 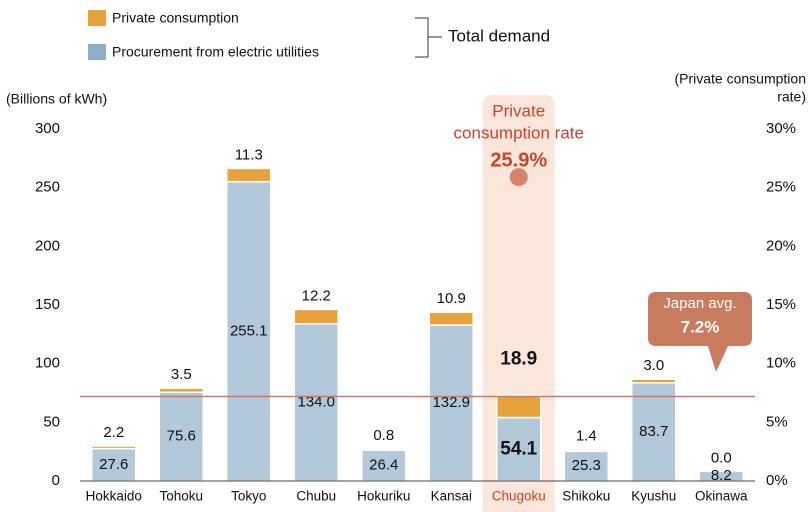 I want to click on value-label: 3.0, so click(x=653, y=365).